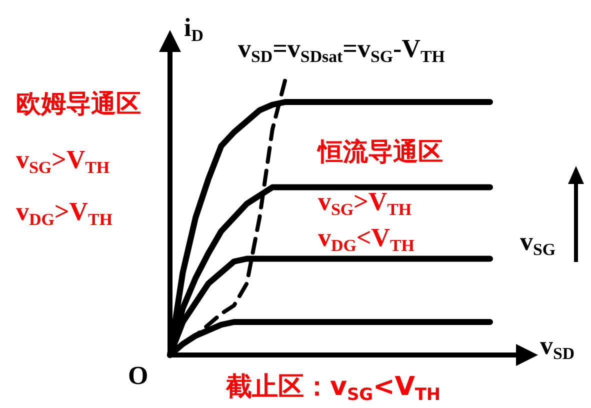 The image size is (591, 408). Describe the element at coordinates (557, 347) in the screenshot. I see `x-axis-title: v$_{SD}$` at that location.